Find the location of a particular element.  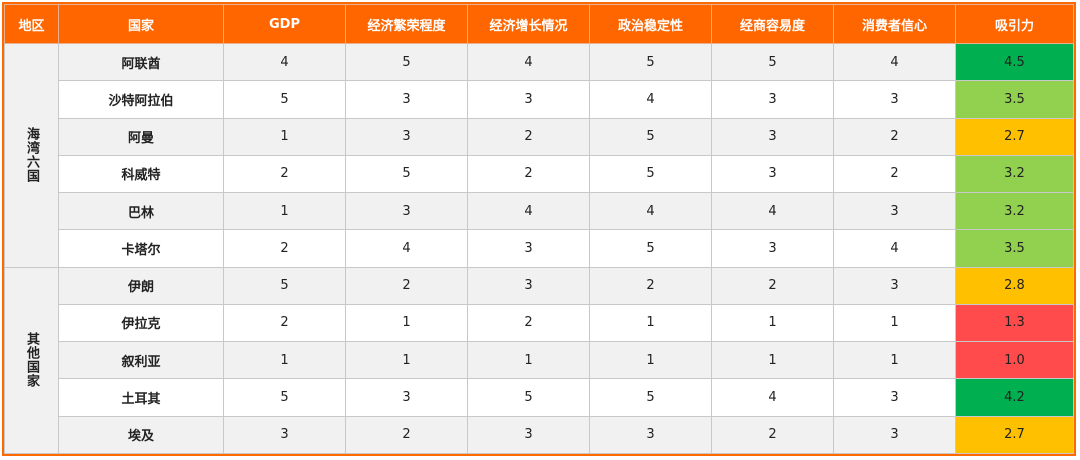

header-row: 地区 国家 GDP 经济繁荣程度 经济增长情况 政治稳定性 经商容易度 消费者信心 吸引力 is located at coordinates (539, 24).